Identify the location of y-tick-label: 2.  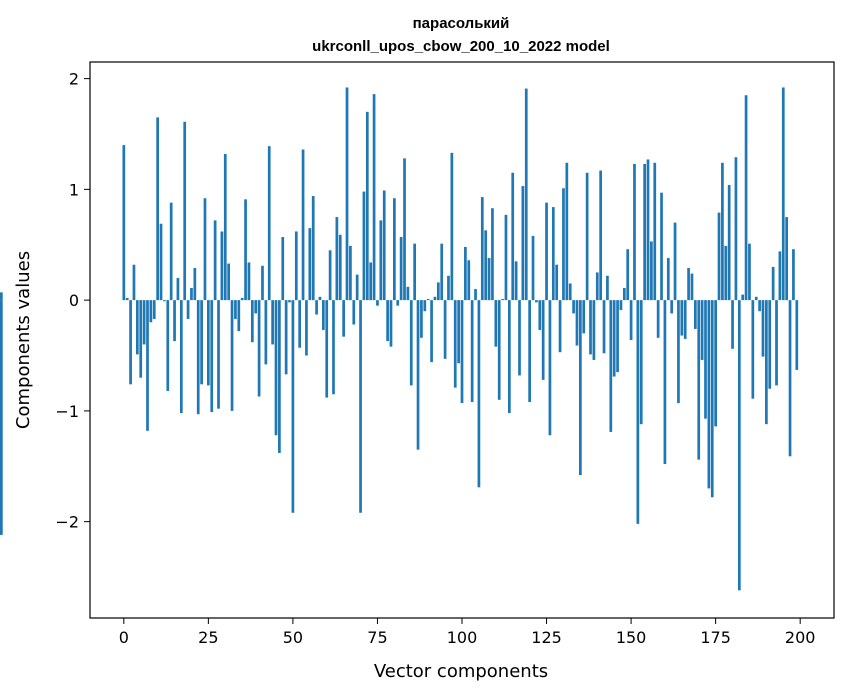
(74, 79).